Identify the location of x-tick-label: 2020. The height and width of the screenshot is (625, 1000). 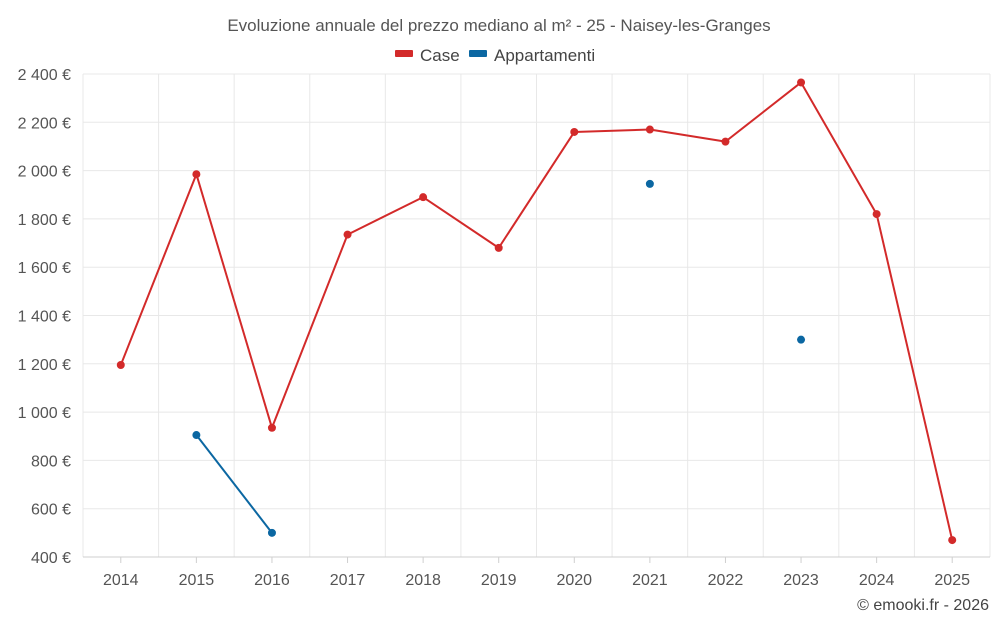
(574, 580).